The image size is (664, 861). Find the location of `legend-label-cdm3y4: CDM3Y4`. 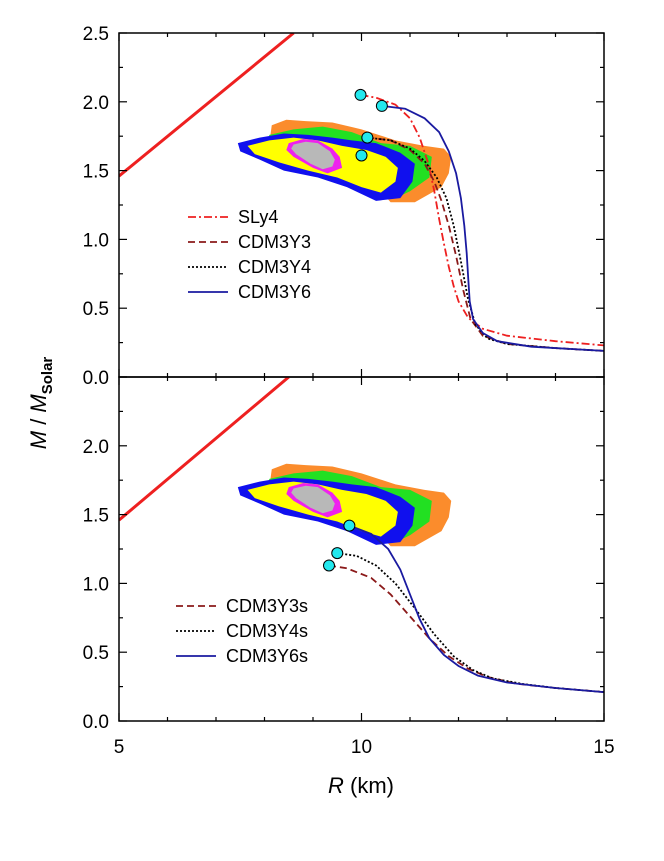

legend-label-cdm3y4: CDM3Y4 is located at coordinates (274, 267).